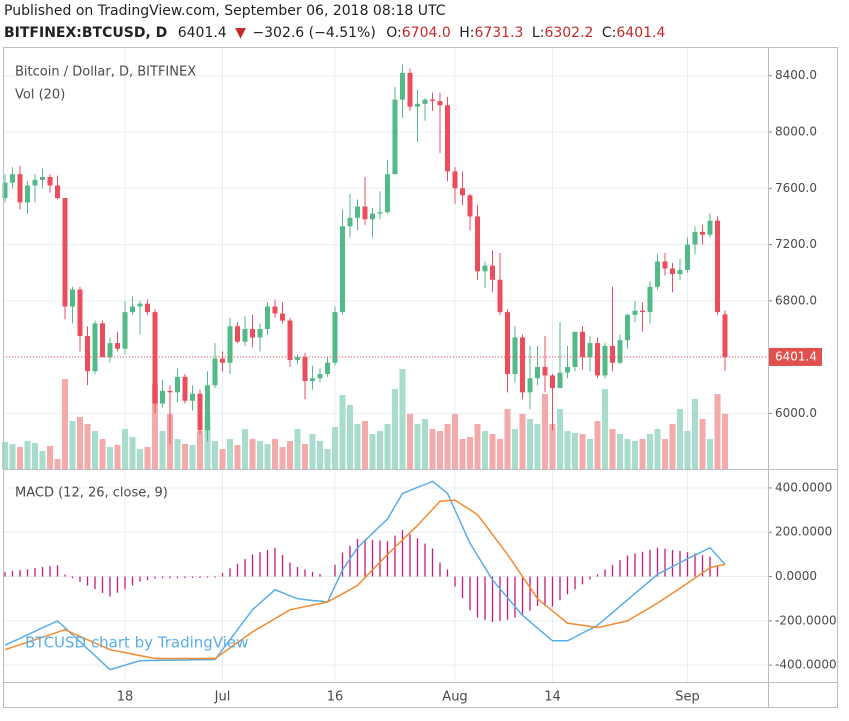 The height and width of the screenshot is (721, 849). What do you see at coordinates (796, 413) in the screenshot?
I see `y-tick-label: 6000.0` at bounding box center [796, 413].